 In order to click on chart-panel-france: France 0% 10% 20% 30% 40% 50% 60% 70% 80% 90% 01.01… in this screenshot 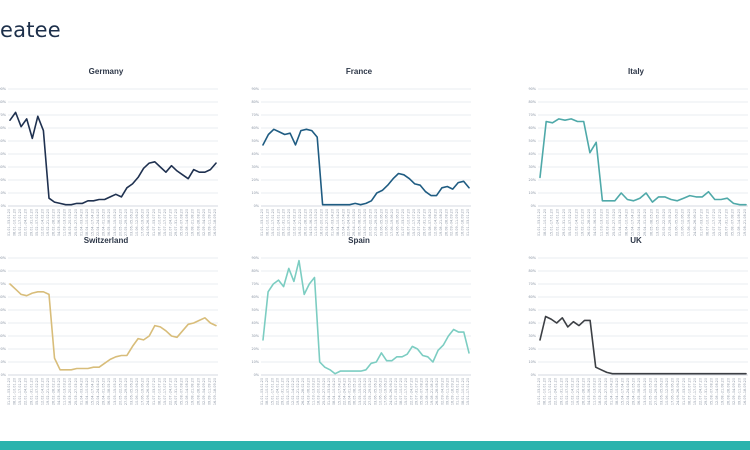, I will do `click(359, 157)`.